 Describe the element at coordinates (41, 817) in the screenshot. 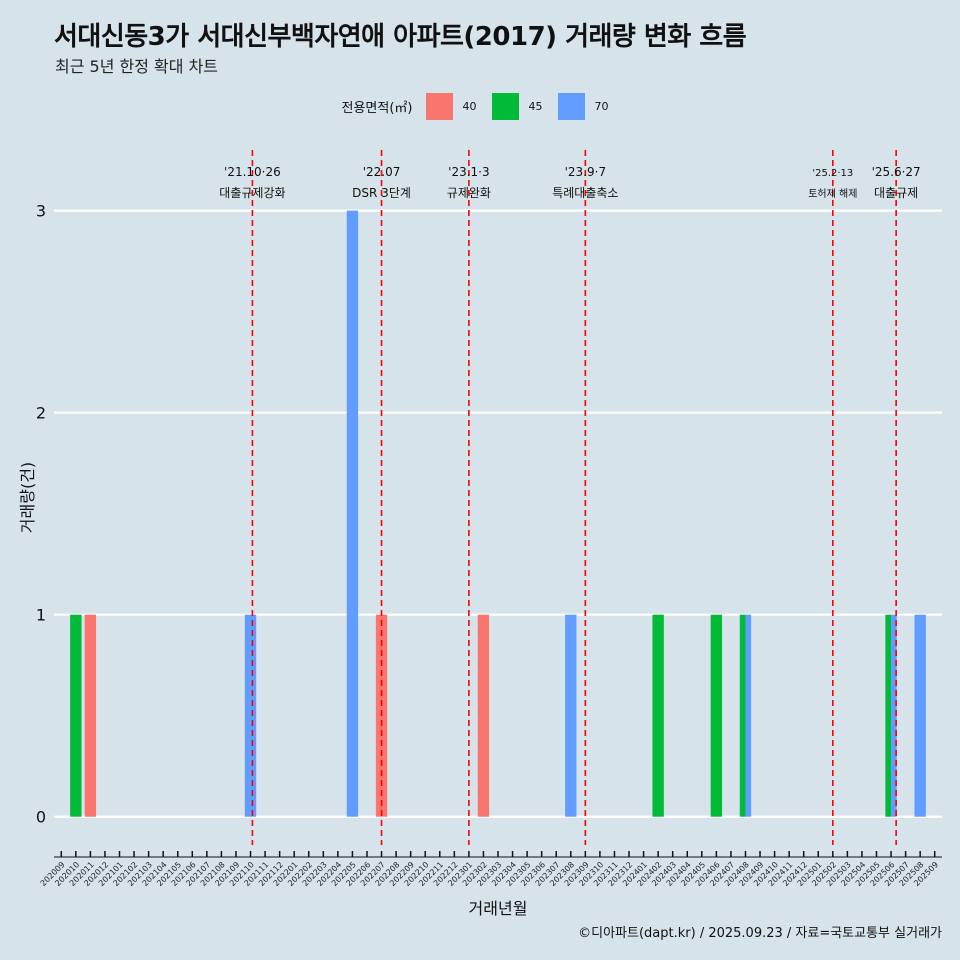

I see `y-tick-label: 0` at that location.